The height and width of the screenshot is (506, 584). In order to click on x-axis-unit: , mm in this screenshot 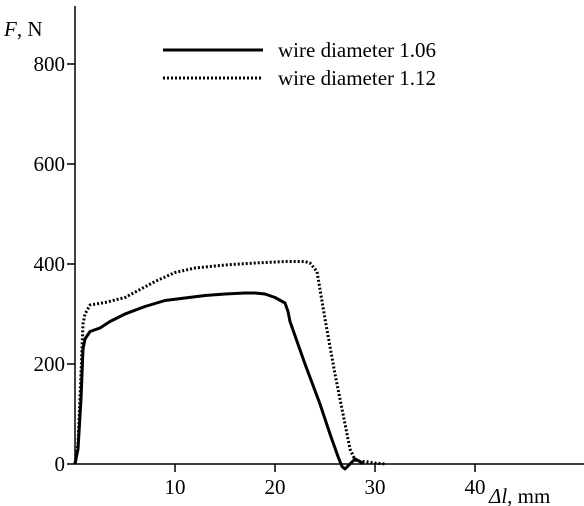, I will do `click(528, 495)`.